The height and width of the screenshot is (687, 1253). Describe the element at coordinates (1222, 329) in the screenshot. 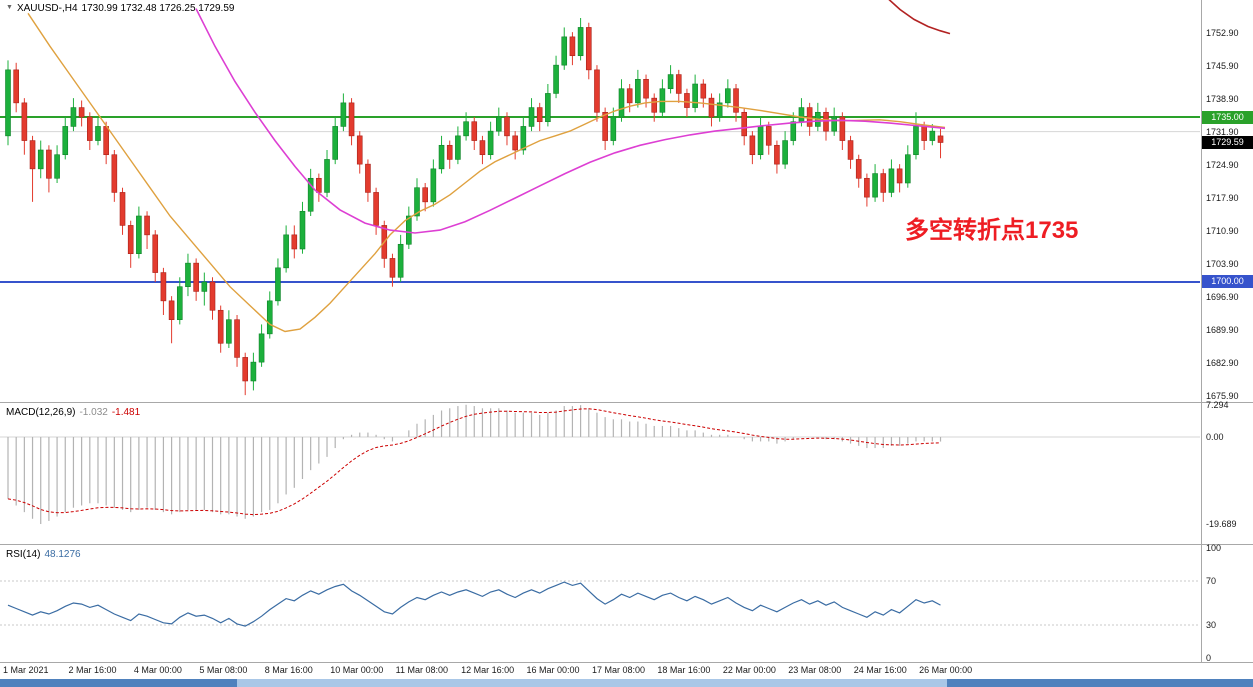

I see `price-tick-label: 1689.90` at that location.